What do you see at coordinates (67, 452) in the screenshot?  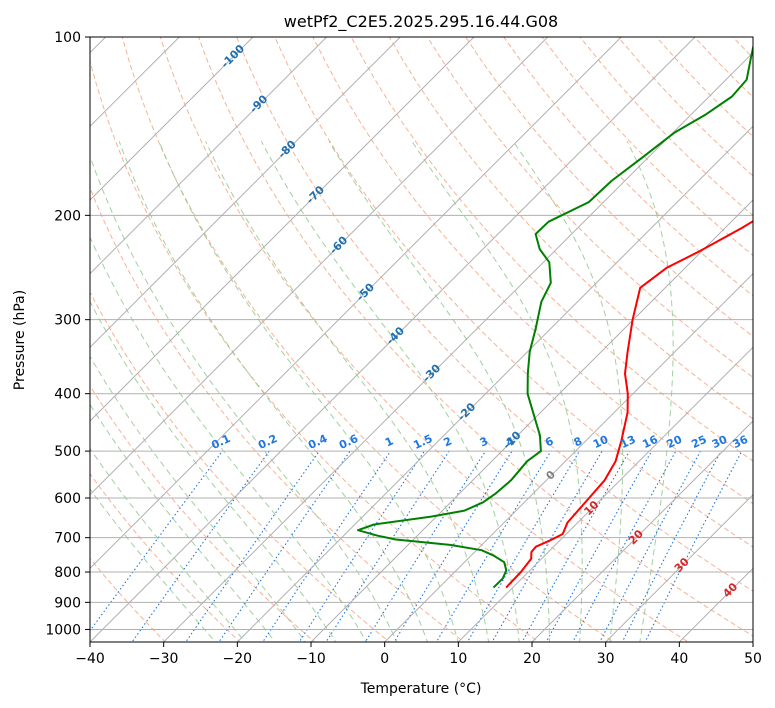 I see `y-tick-label: 500` at bounding box center [67, 452].